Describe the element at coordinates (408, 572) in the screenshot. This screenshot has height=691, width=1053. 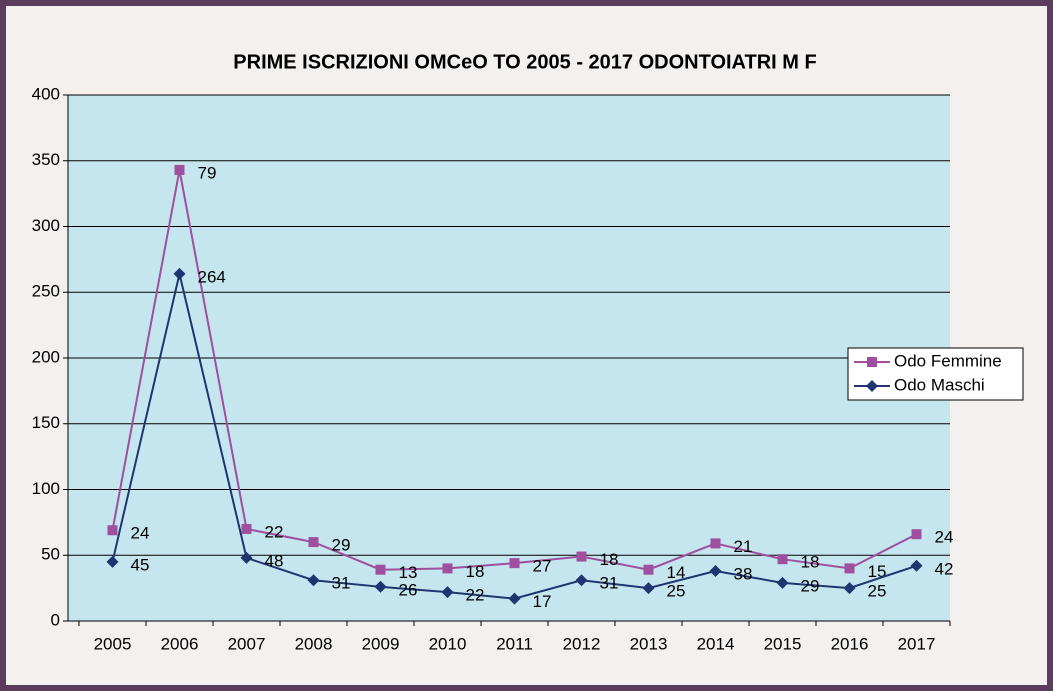
I see `data-label: 13` at that location.